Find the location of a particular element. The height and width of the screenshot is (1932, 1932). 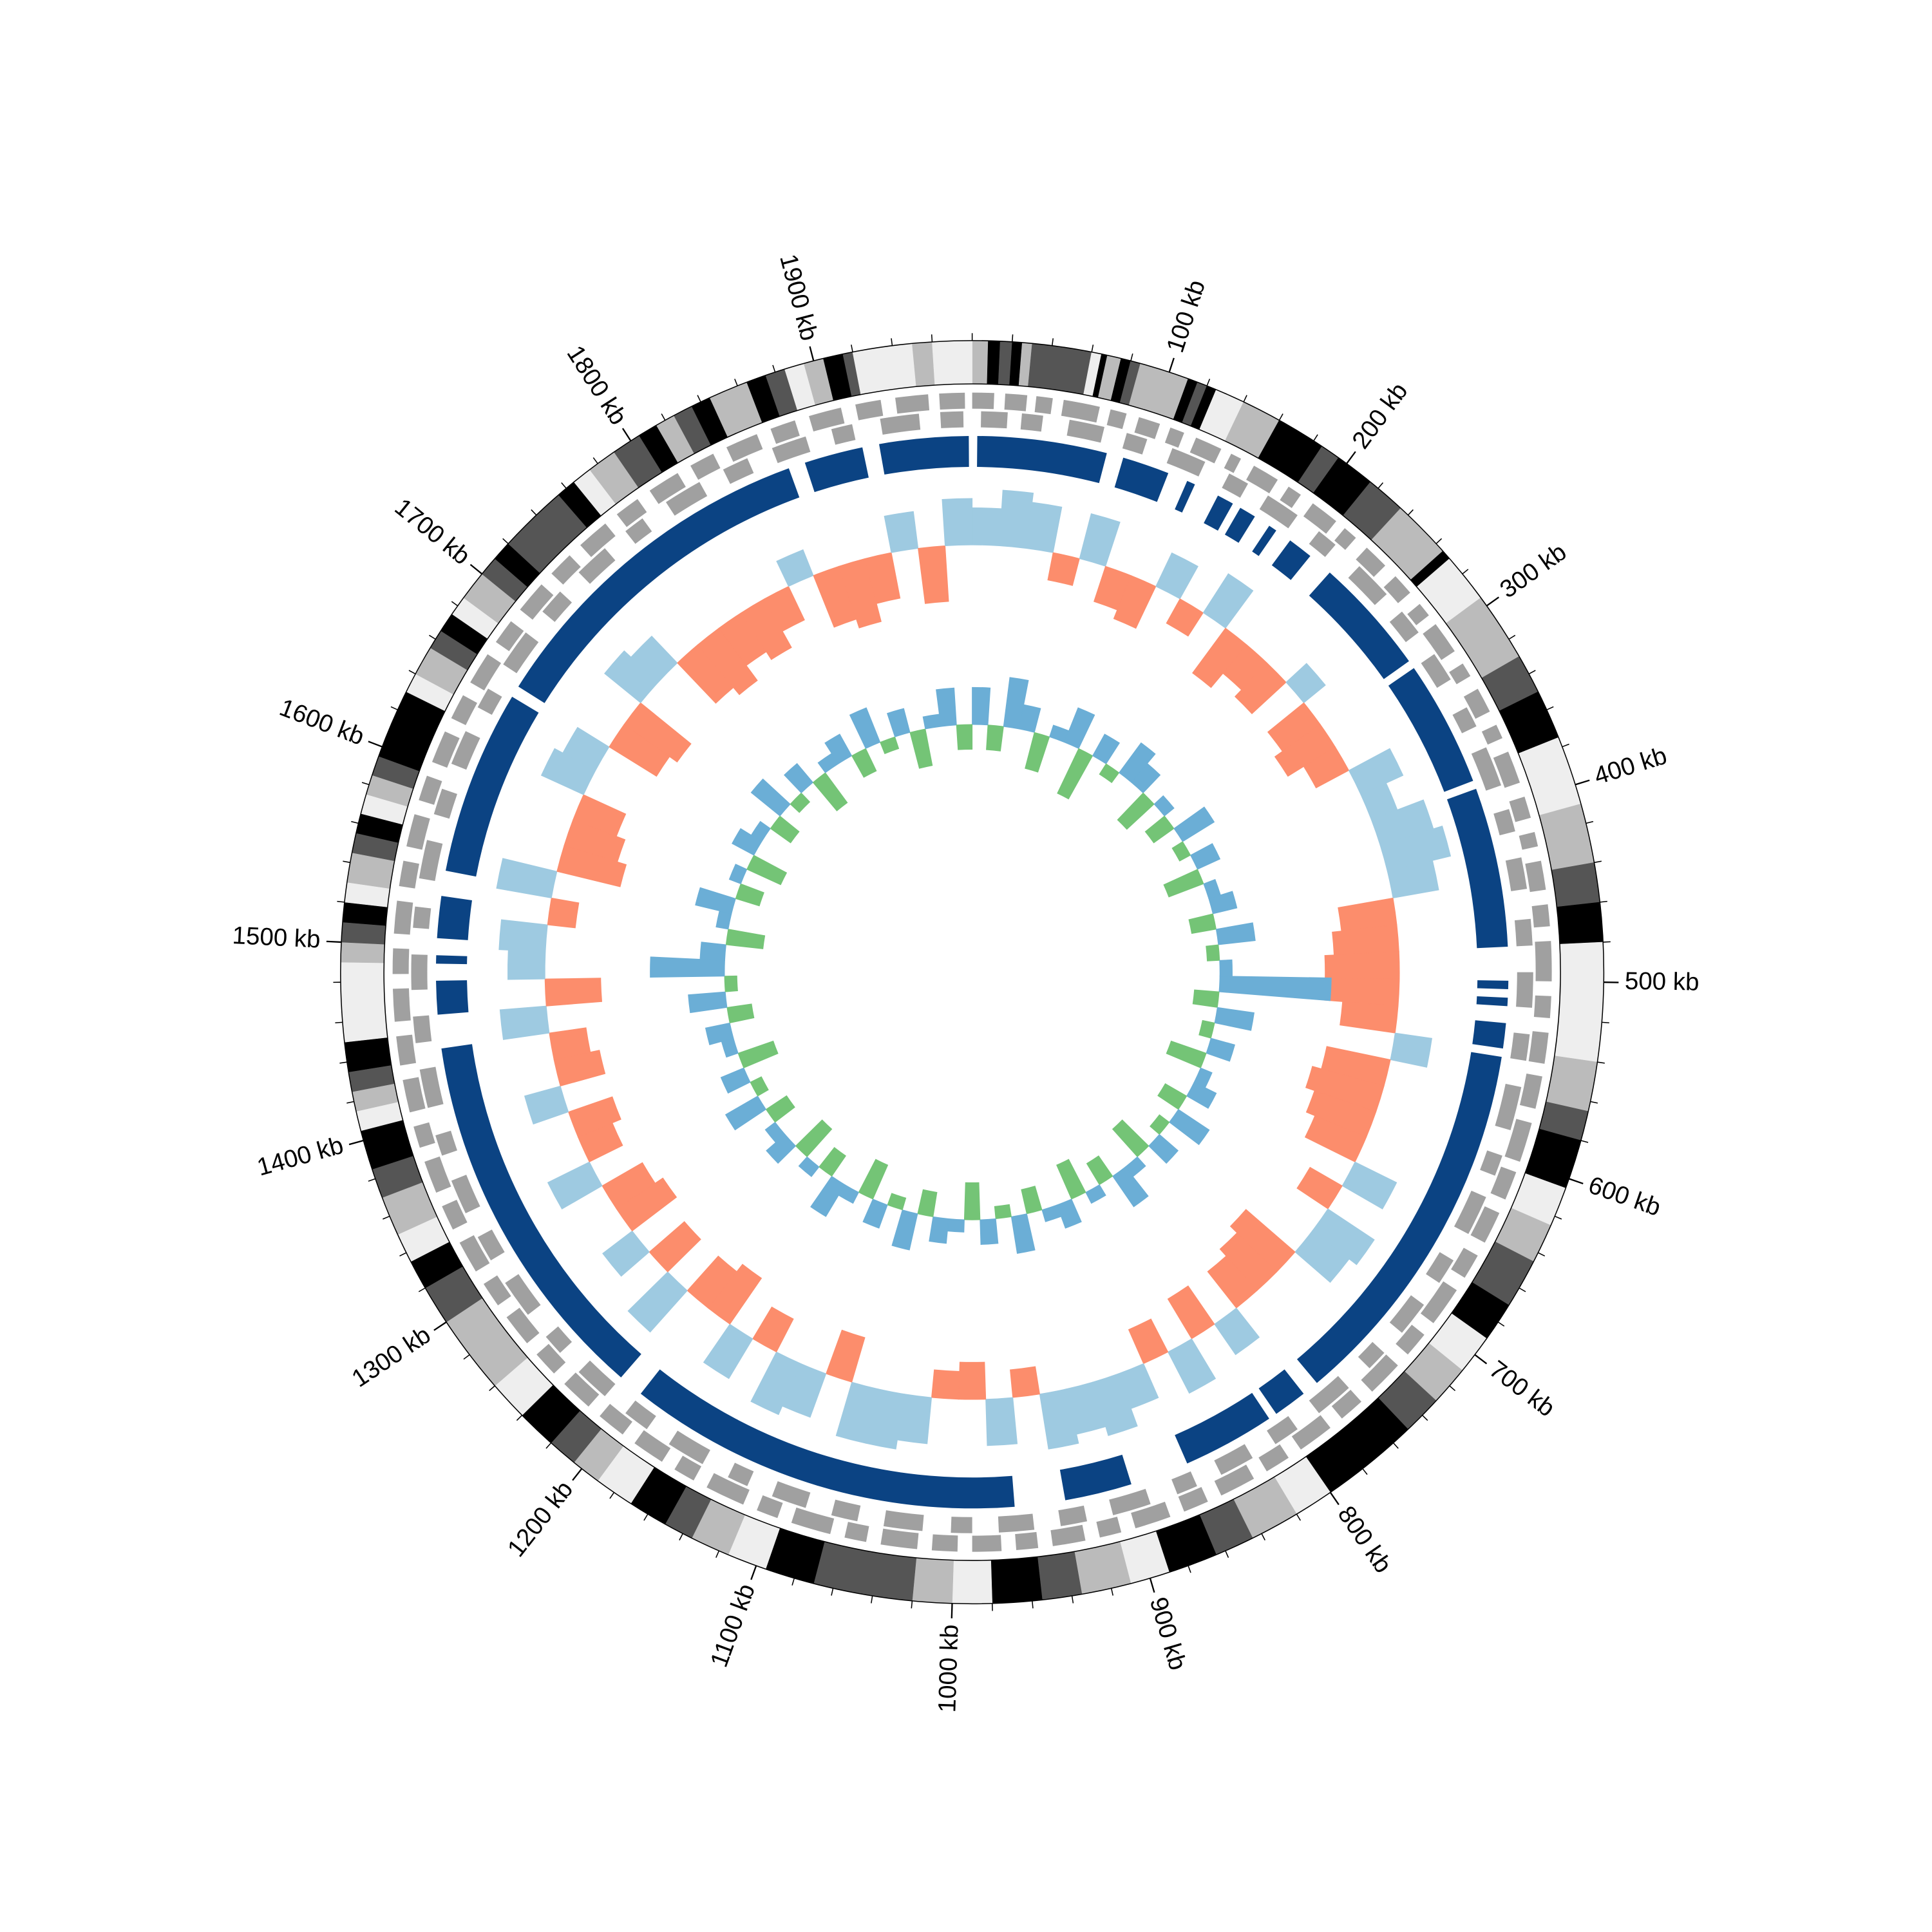

tick-label: 100 kb is located at coordinates (1186, 317).